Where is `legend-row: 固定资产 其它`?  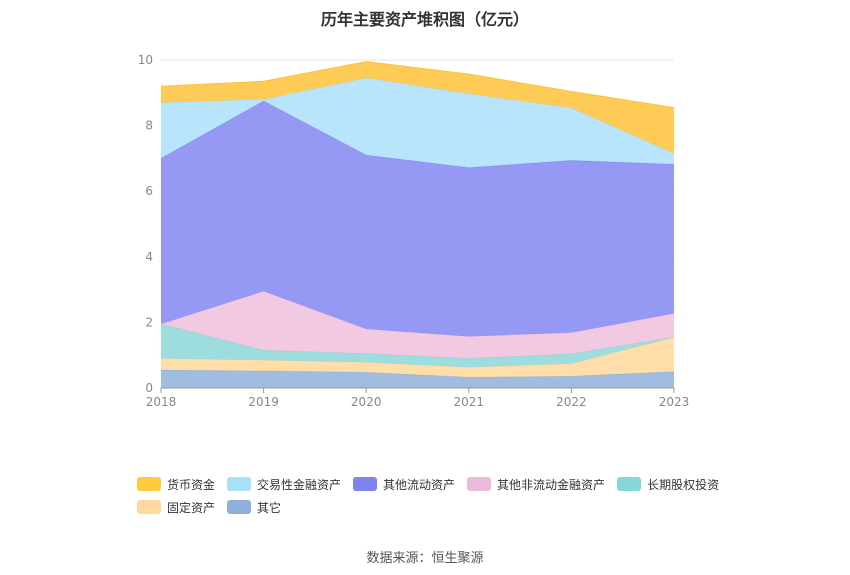 legend-row: 固定资产 其它 is located at coordinates (437, 507).